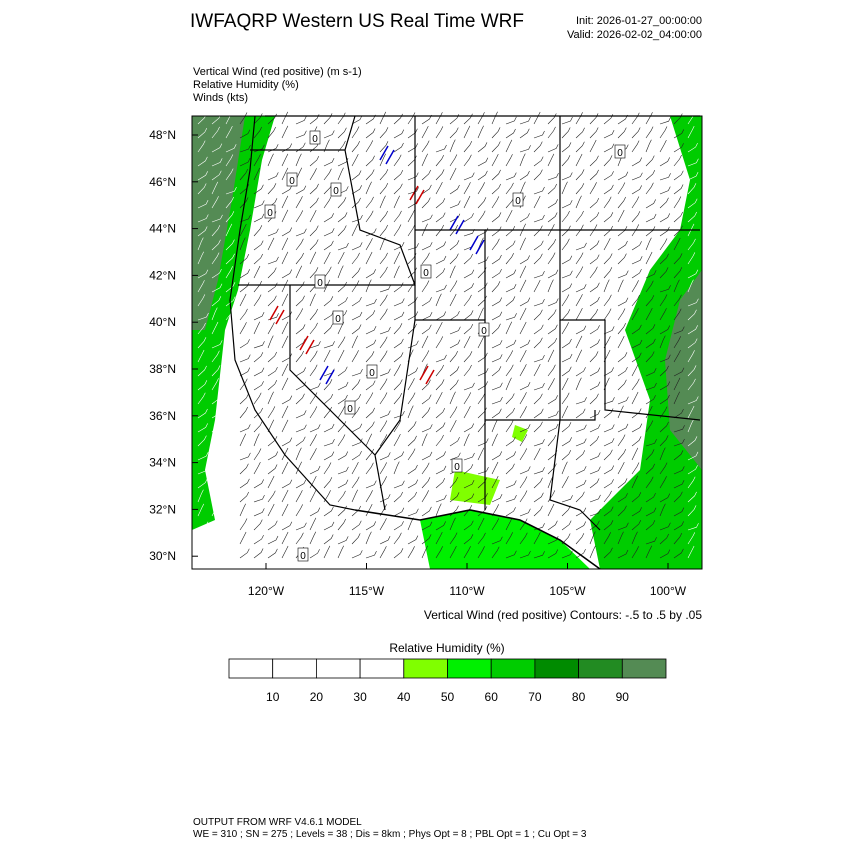 The image size is (850, 850). I want to click on colorbar-box, so click(425, 668).